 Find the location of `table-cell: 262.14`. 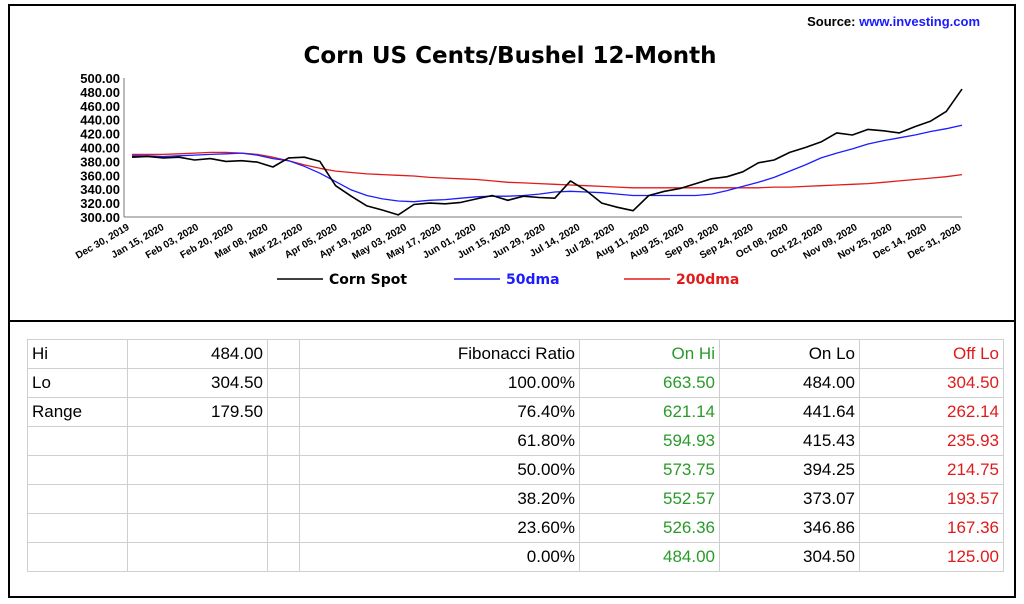

table-cell: 262.14 is located at coordinates (931, 412).